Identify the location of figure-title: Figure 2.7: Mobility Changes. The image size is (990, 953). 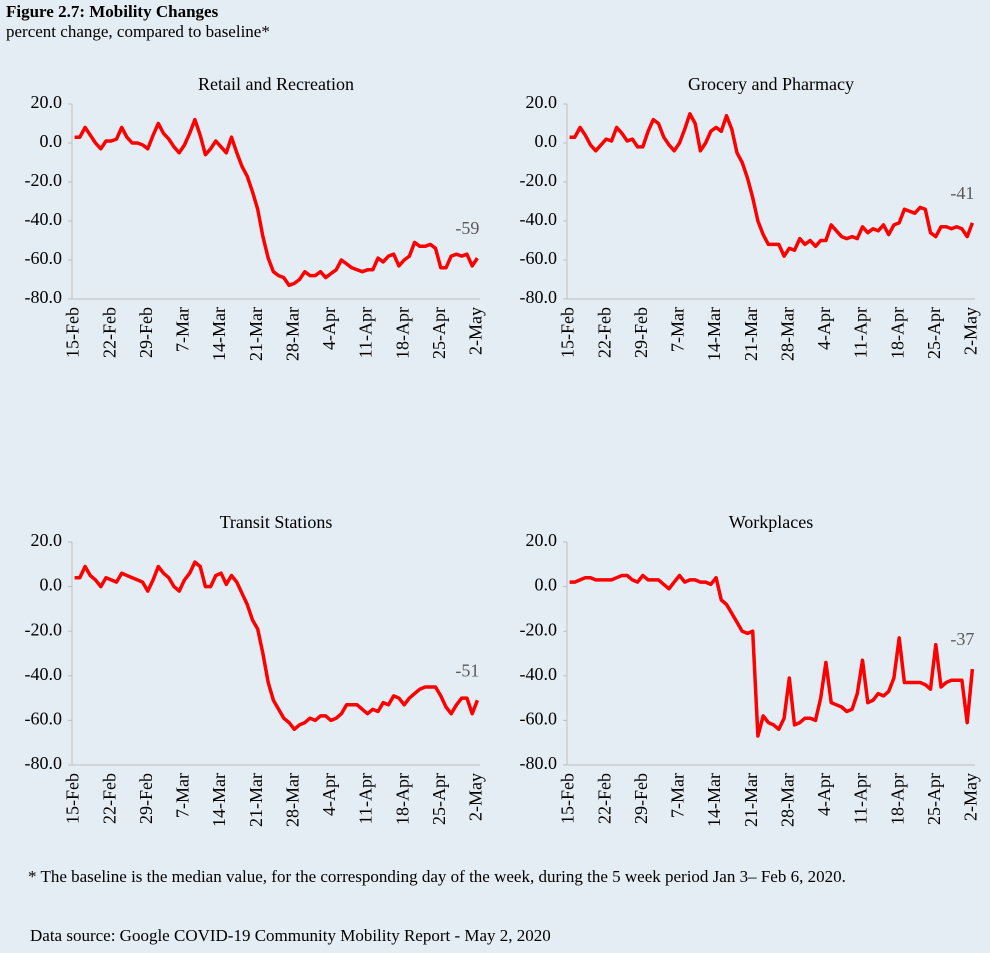
(112, 11).